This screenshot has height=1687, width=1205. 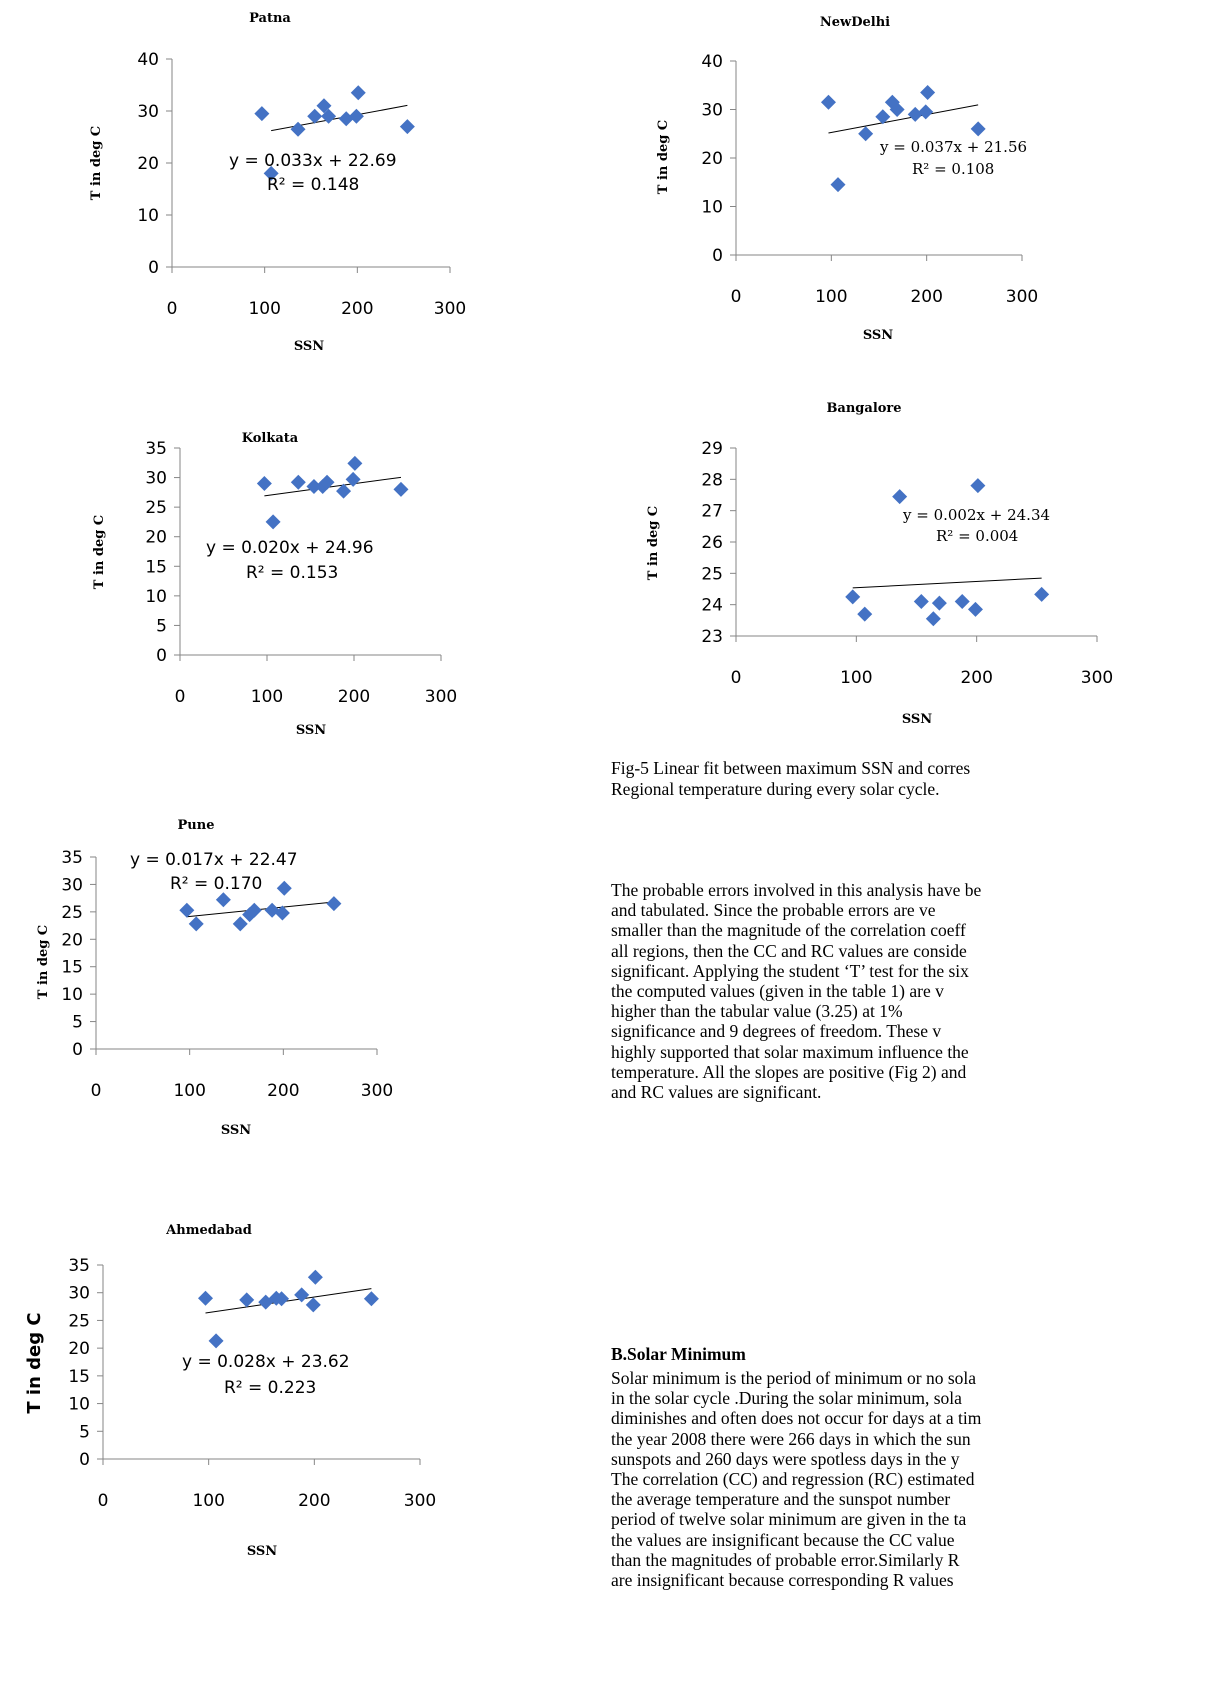 I want to click on y-tick-label: 15, so click(x=72, y=968).